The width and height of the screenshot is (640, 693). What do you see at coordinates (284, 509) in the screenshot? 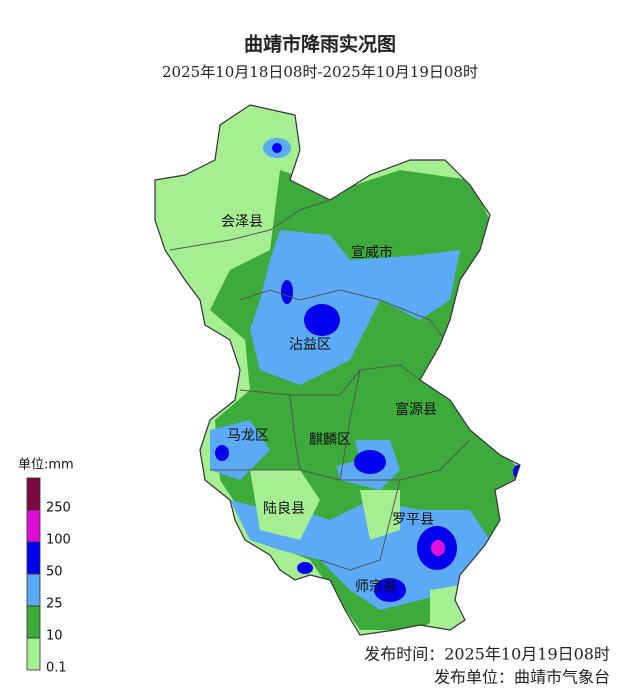
I see `county-label: 陆良县` at bounding box center [284, 509].